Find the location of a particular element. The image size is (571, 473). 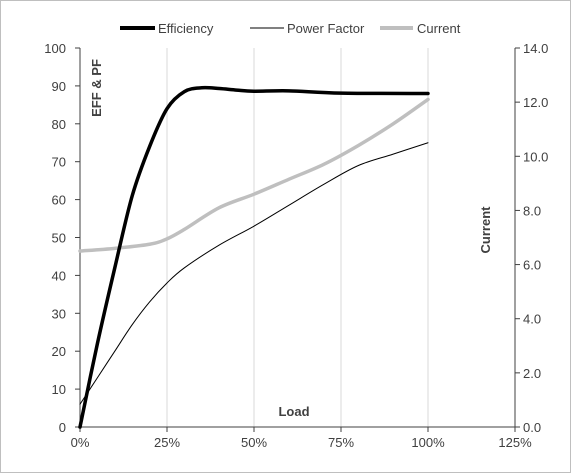

y-left-tick-label: 70 is located at coordinates (59, 162).